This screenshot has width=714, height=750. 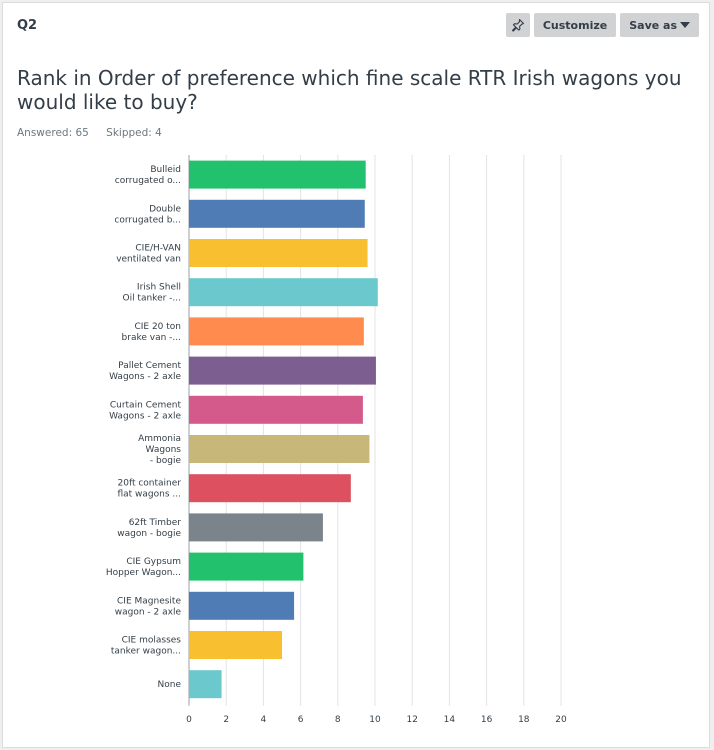 What do you see at coordinates (164, 450) in the screenshot?
I see `category-label: Wagons` at bounding box center [164, 450].